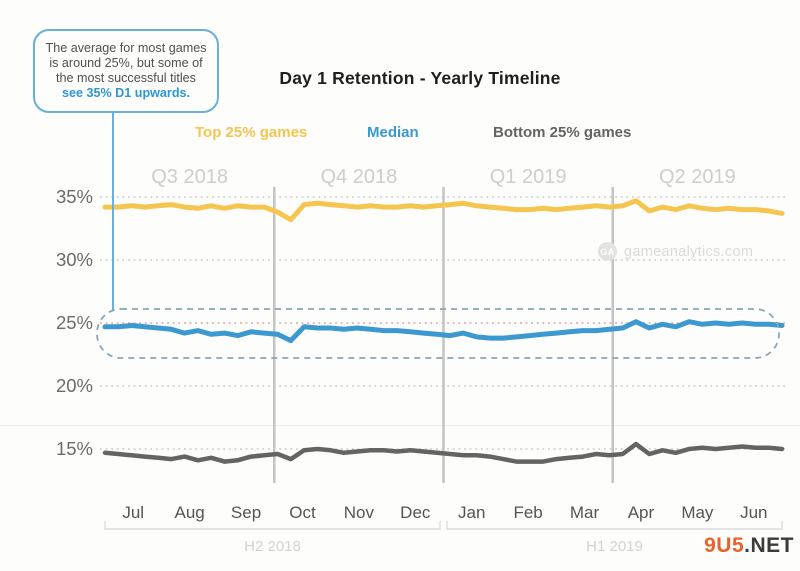 The width and height of the screenshot is (800, 571). I want to click on half-label-h2-2018: H2 2018, so click(272, 546).